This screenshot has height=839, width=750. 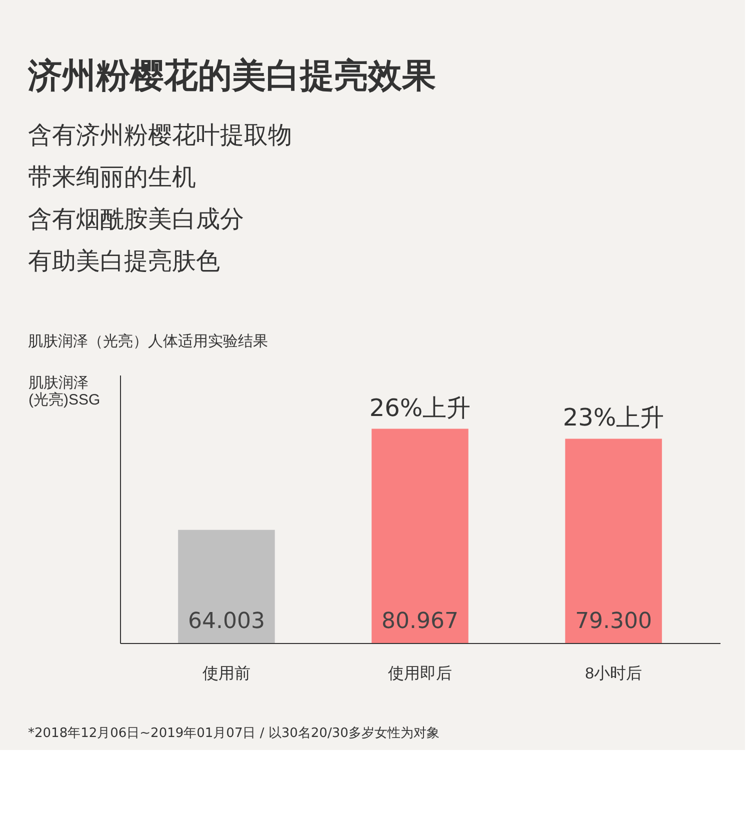 What do you see at coordinates (148, 341) in the screenshot?
I see `text: 肌肤润泽（光亮）人体适用实验结果` at bounding box center [148, 341].